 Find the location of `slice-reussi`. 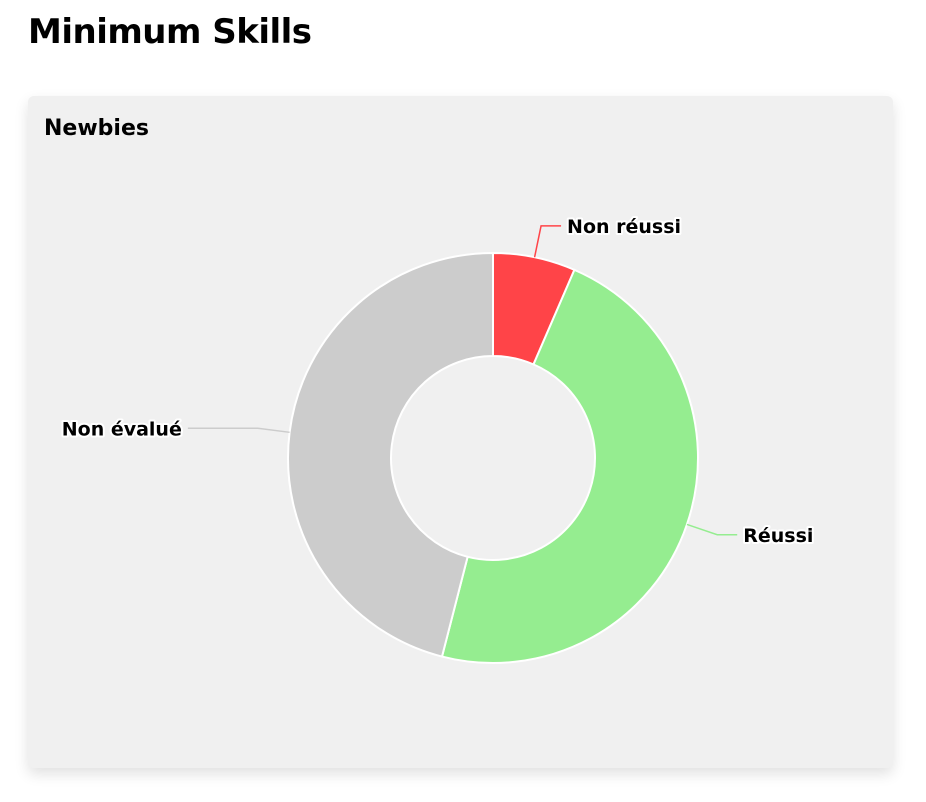

slice-reussi is located at coordinates (569, 466).